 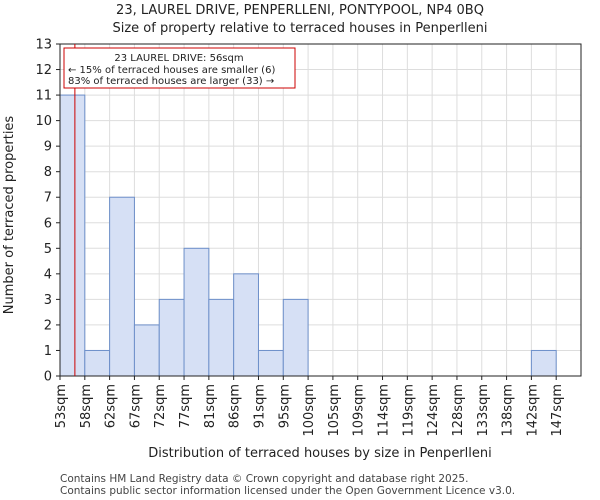 What do you see at coordinates (259, 406) in the screenshot?
I see `x-tick-label: 91sqm` at bounding box center [259, 406].